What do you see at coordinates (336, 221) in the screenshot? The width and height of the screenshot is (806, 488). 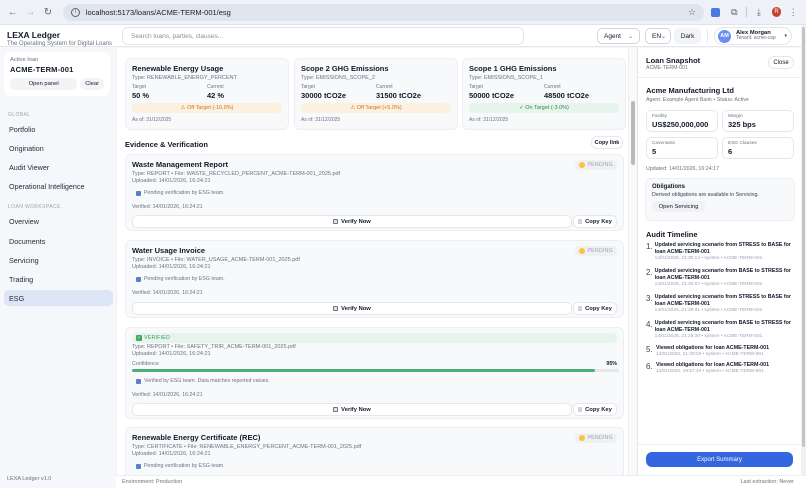 I see `checkbox-icon` at bounding box center [336, 221].